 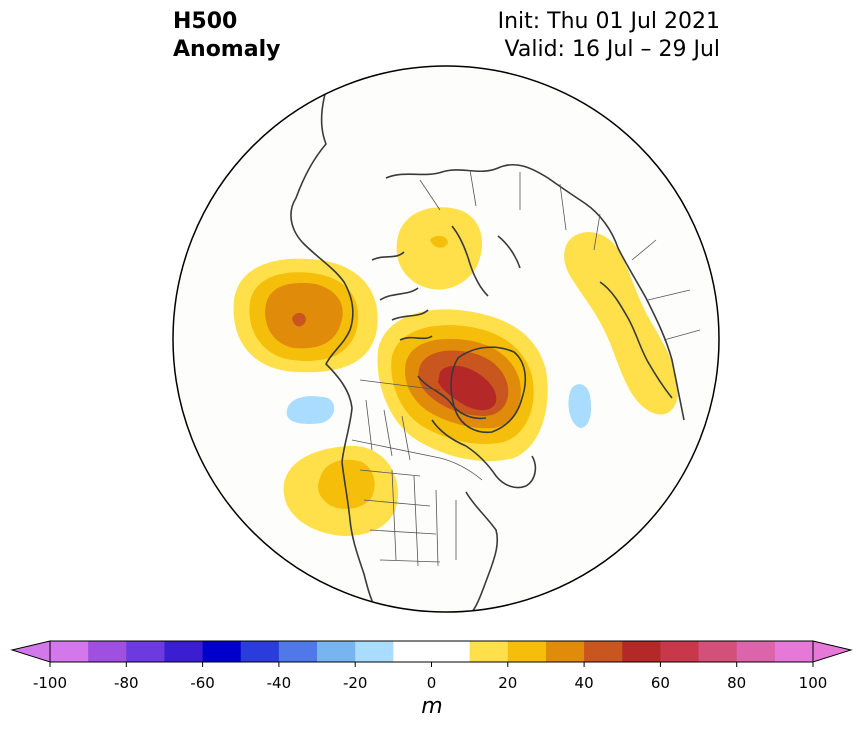 I want to click on border-us-canada, so click(x=417, y=460).